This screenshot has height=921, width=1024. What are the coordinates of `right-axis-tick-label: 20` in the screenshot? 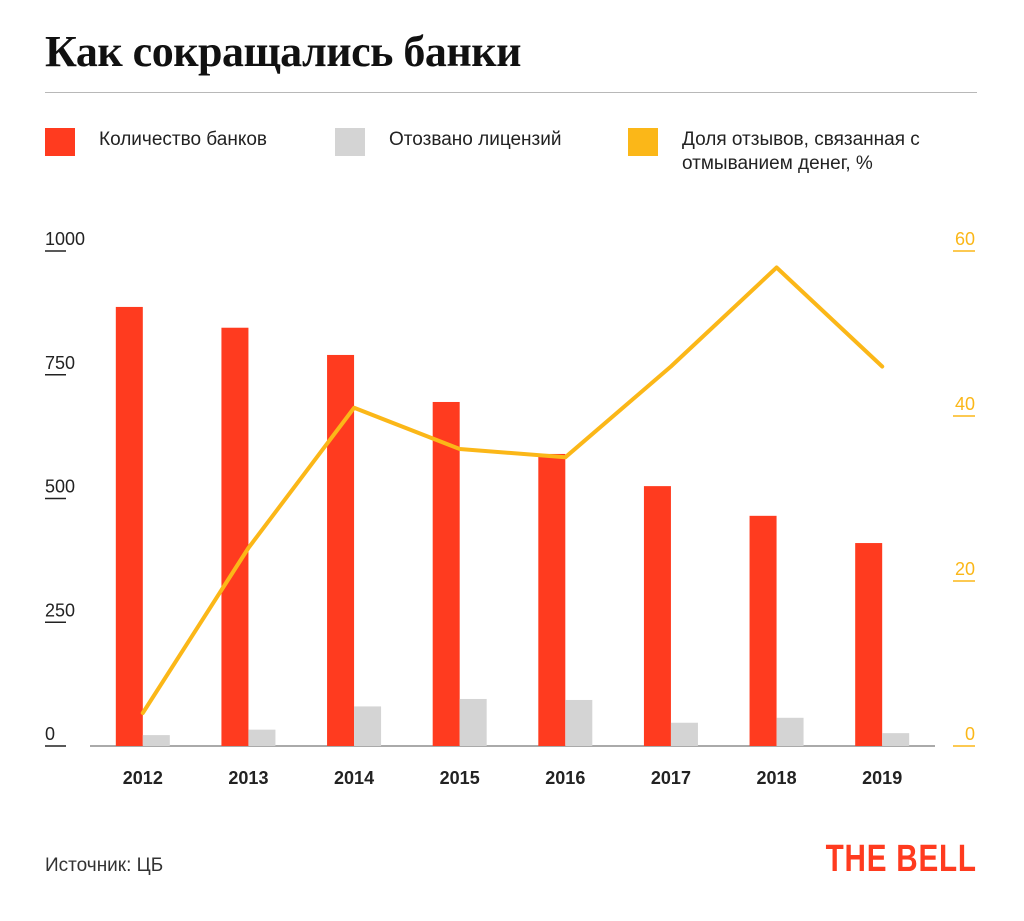 It's located at (965, 569).